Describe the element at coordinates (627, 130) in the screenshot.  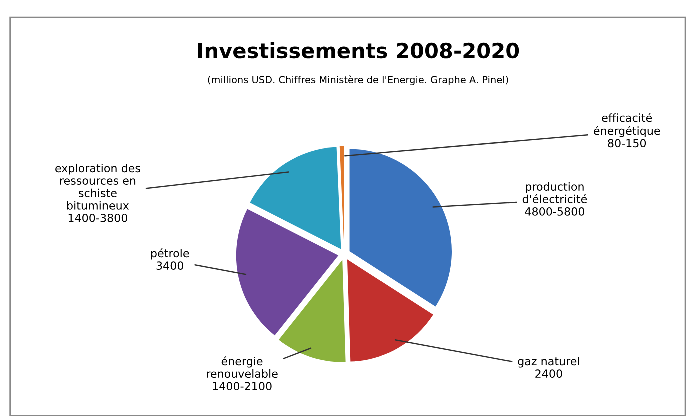
I see `slice-label: efficacité énergétique 80-150` at that location.